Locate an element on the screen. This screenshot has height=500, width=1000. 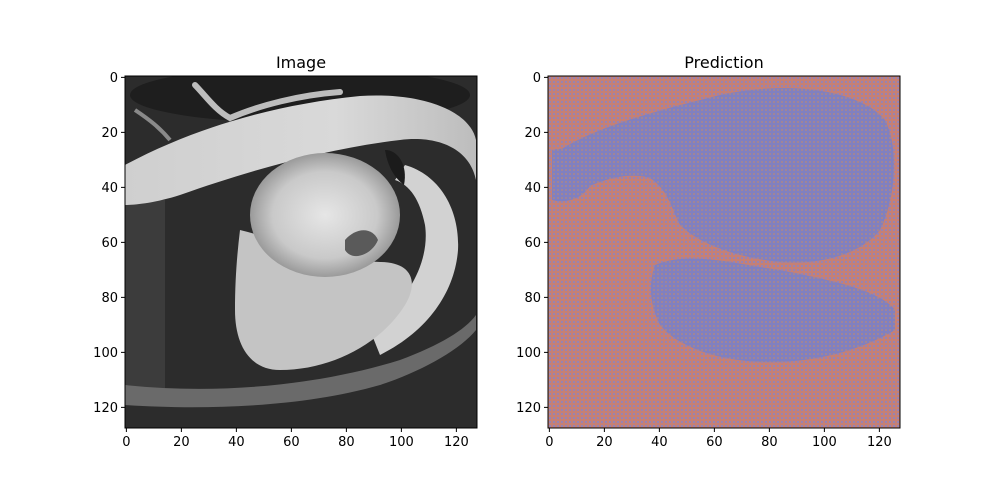
image-panel-y-tick-label: 60 is located at coordinates (109, 243).